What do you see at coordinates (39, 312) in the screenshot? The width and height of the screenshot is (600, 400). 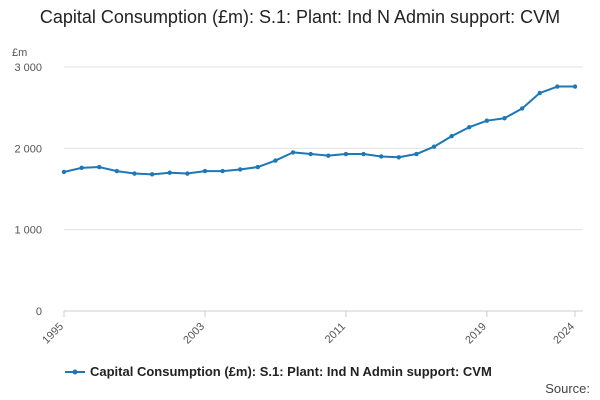 I see `y-tick-label: 0` at bounding box center [39, 312].